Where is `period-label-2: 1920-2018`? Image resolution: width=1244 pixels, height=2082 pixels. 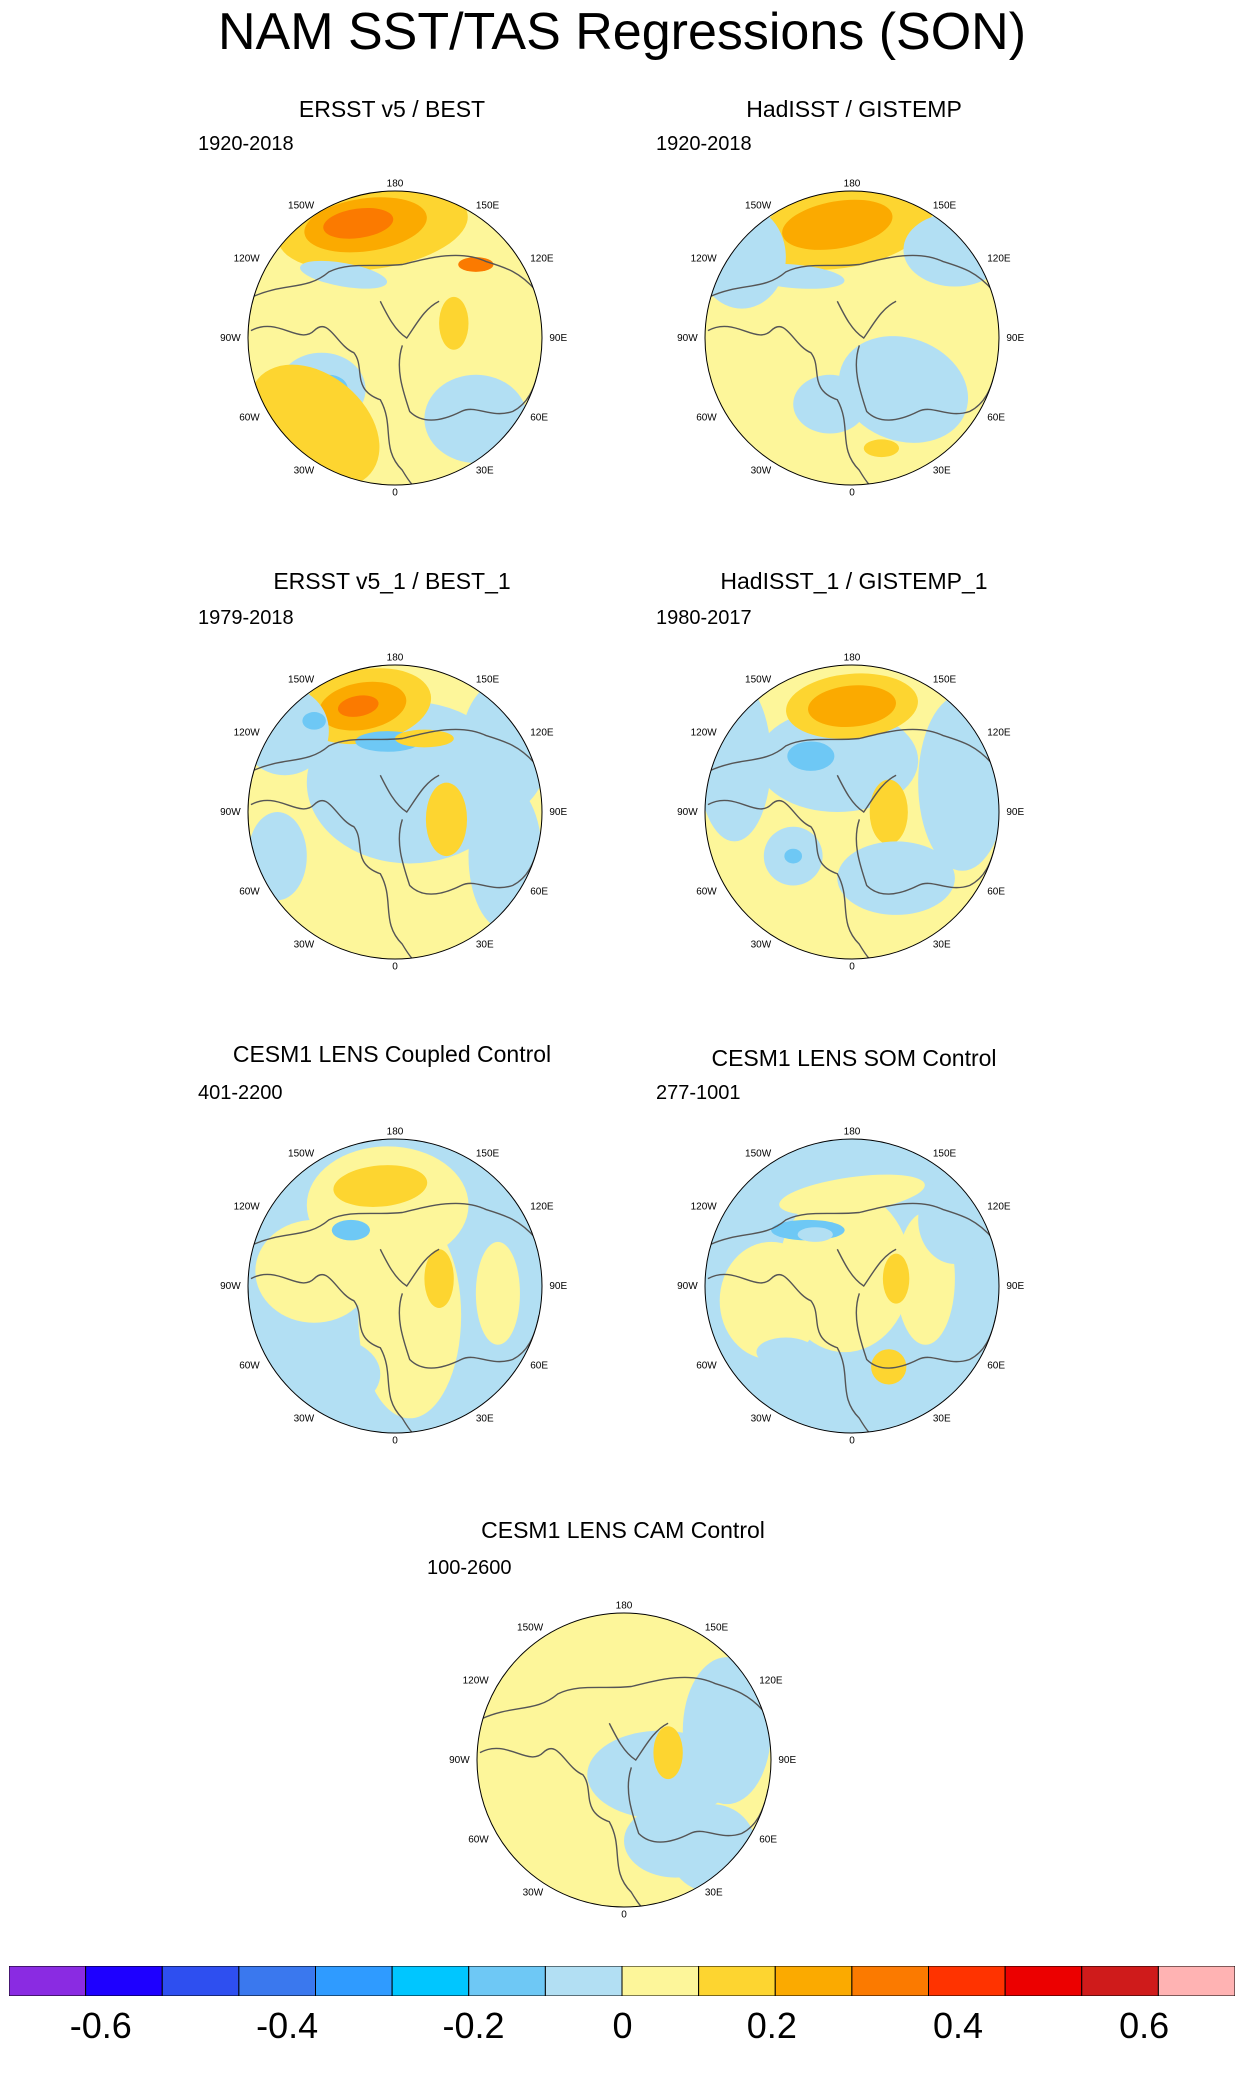
period-label-2: 1920-2018 is located at coordinates (704, 144).